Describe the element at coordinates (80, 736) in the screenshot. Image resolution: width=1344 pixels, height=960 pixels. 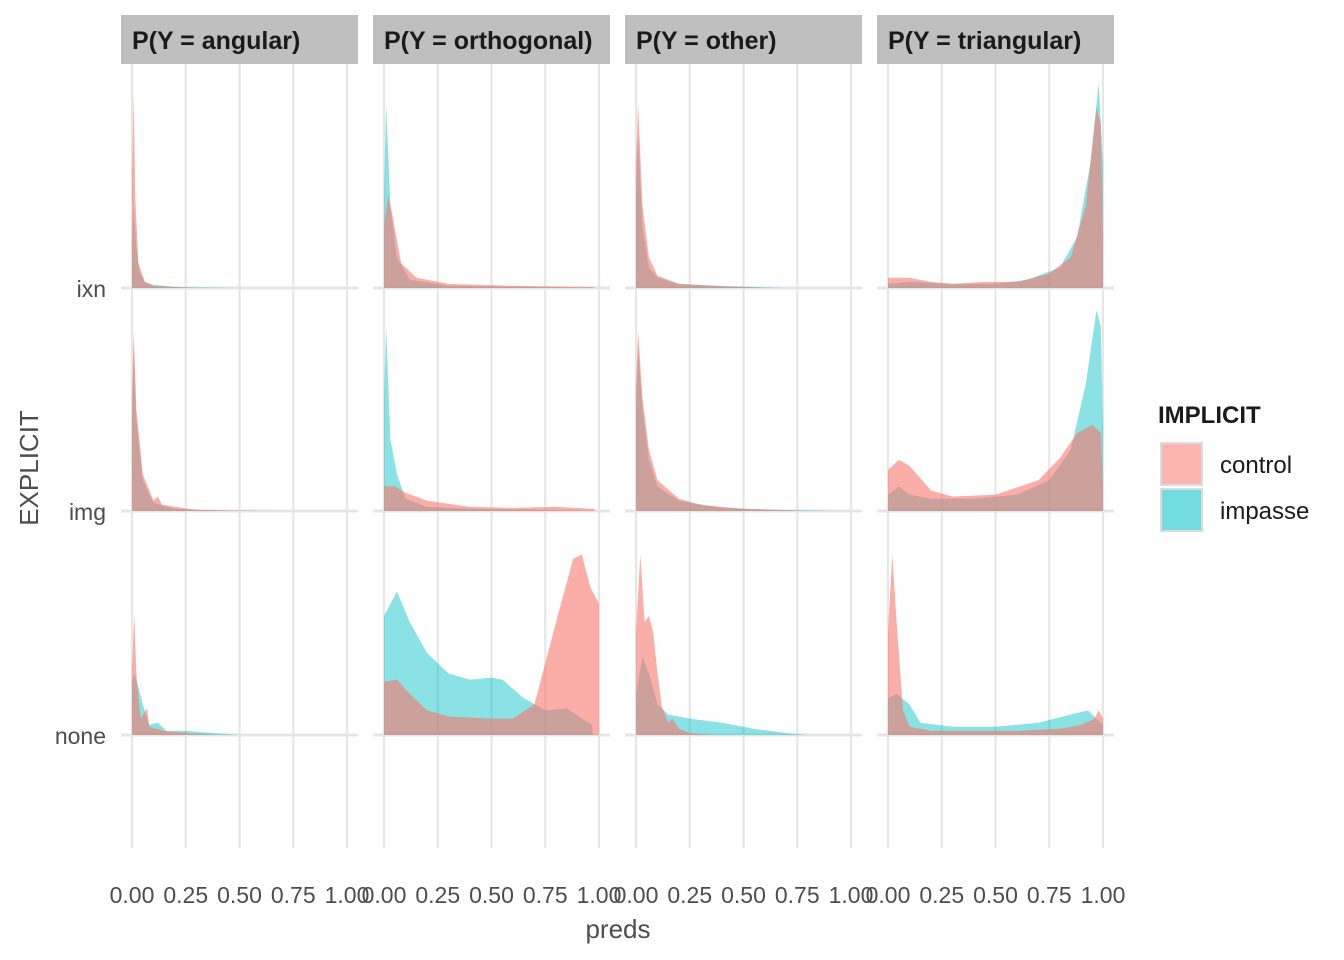
I see `y-tick-label: none` at that location.